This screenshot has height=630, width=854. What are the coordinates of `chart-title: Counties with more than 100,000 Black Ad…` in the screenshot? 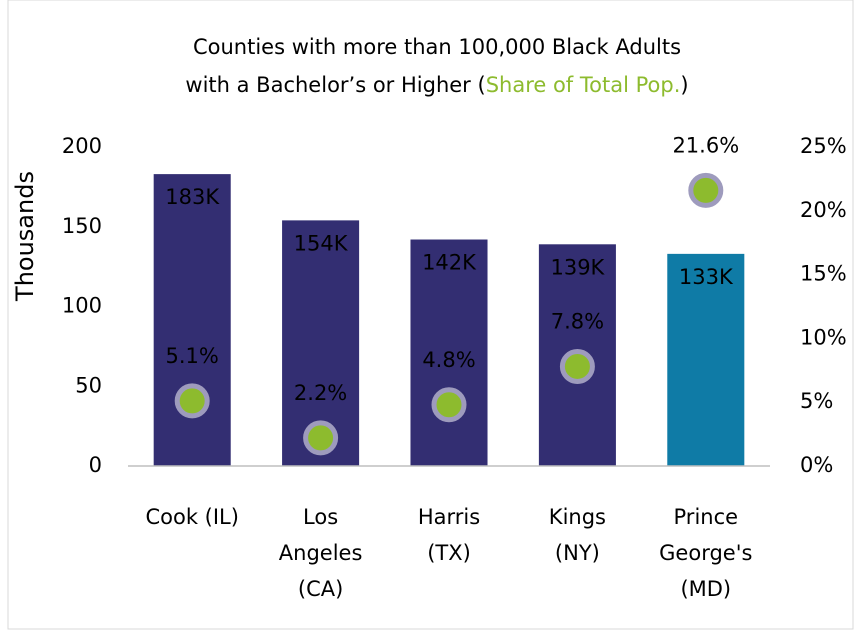 It's located at (437, 47).